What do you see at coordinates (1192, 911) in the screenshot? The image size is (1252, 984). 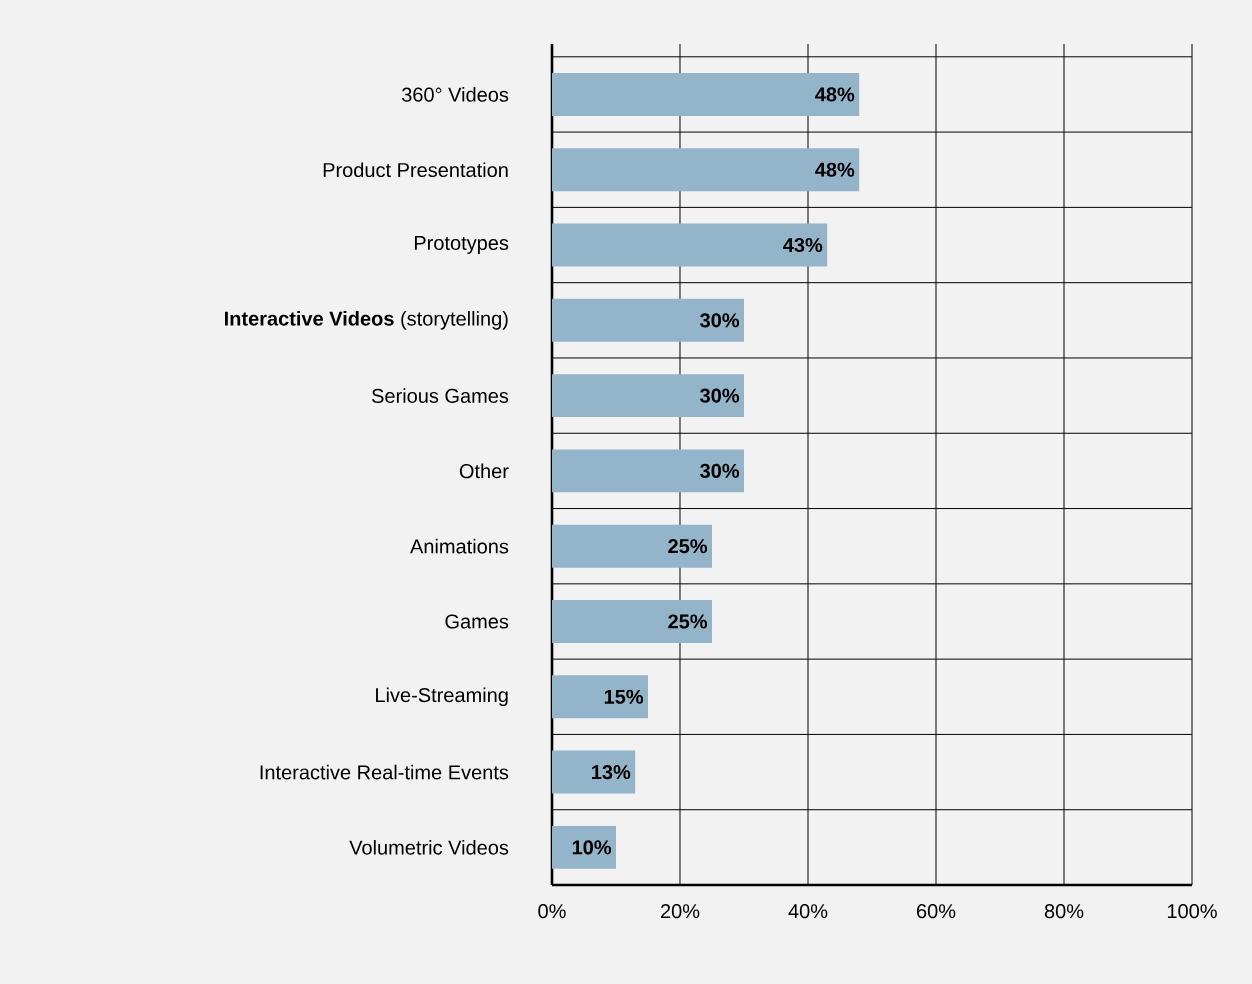 I see `x-tick-label: 100%` at bounding box center [1192, 911].